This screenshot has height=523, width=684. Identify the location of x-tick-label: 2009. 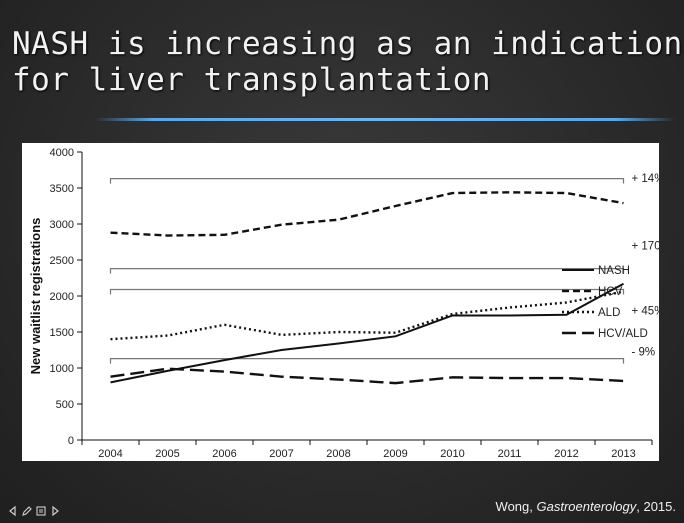
(395, 454).